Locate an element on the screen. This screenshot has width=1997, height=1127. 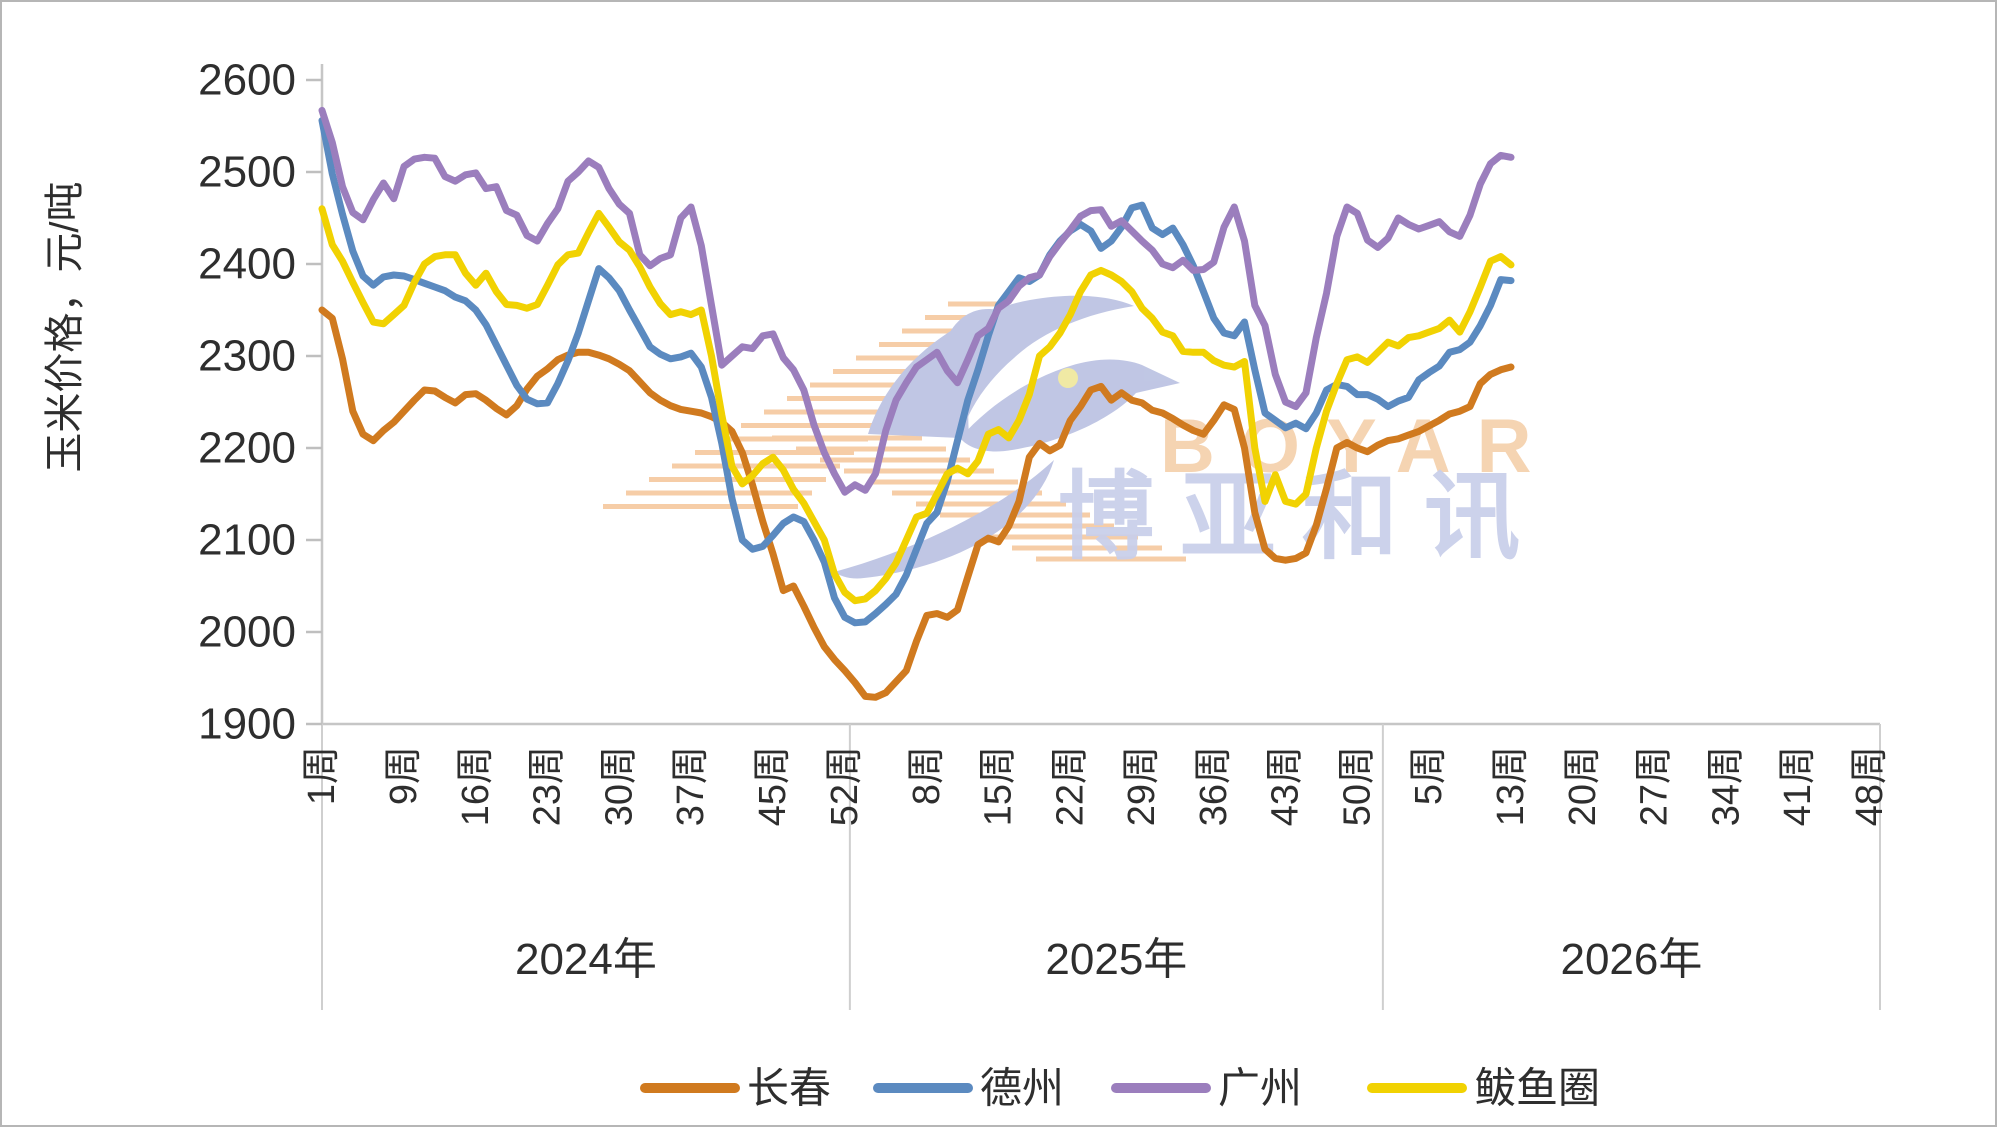
y-tick-label: 2300 is located at coordinates (247, 356).